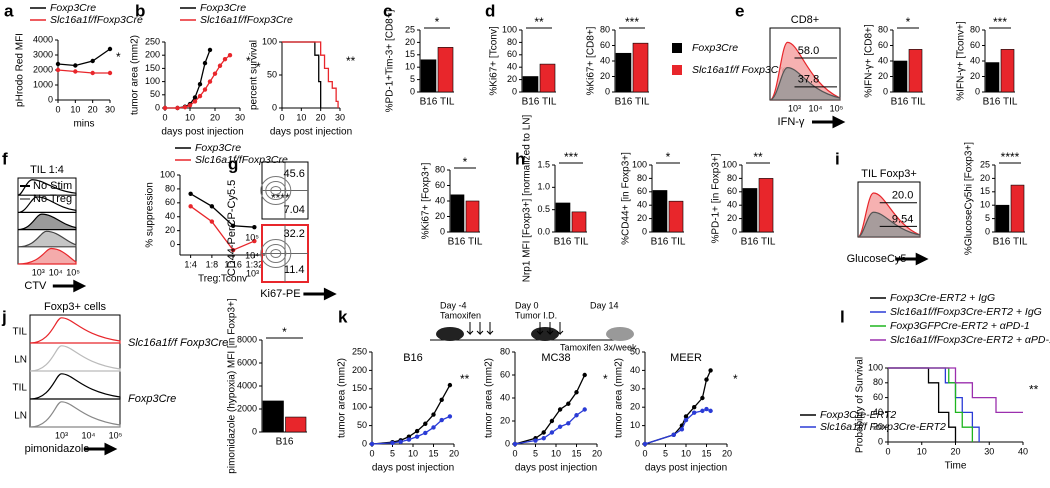 The height and width of the screenshot is (488, 1050). What do you see at coordinates (276, 190) in the screenshot?
I see `contour` at bounding box center [276, 190].